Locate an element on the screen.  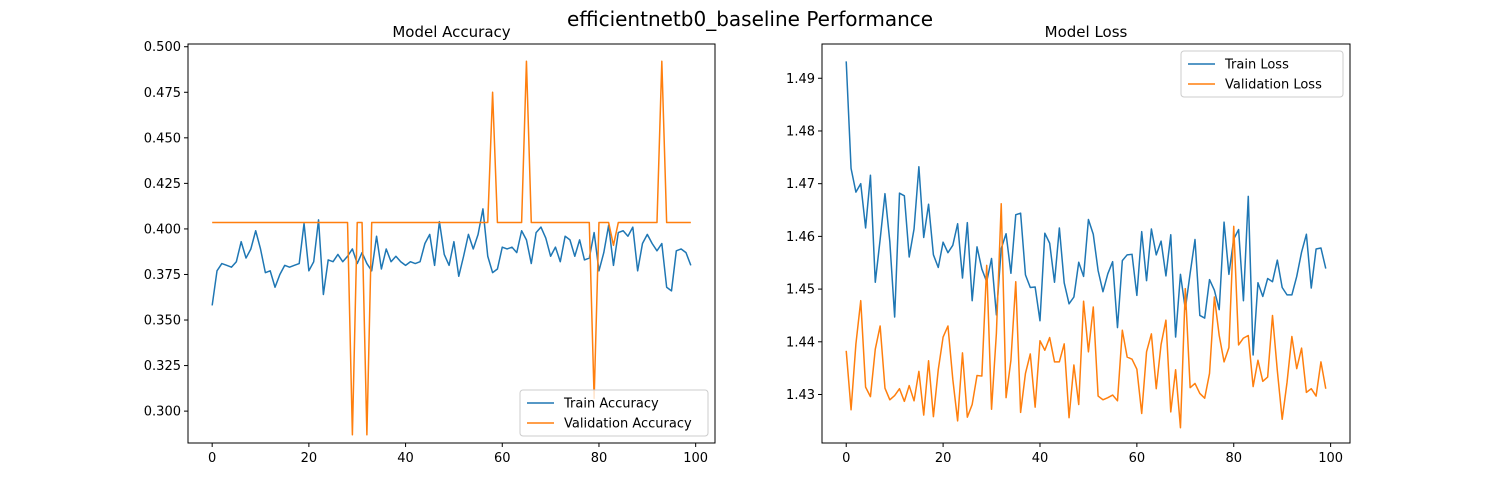
loss-xtick-label: 60 is located at coordinates (1137, 458).